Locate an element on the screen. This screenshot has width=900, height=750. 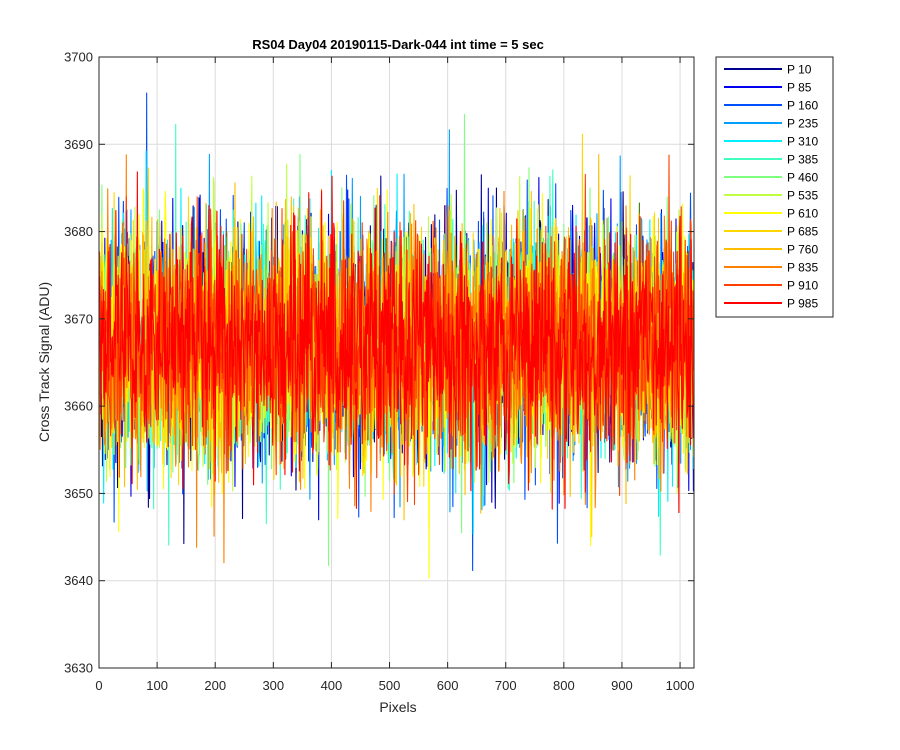
legend-entry-label: P 235 is located at coordinates (802, 124).